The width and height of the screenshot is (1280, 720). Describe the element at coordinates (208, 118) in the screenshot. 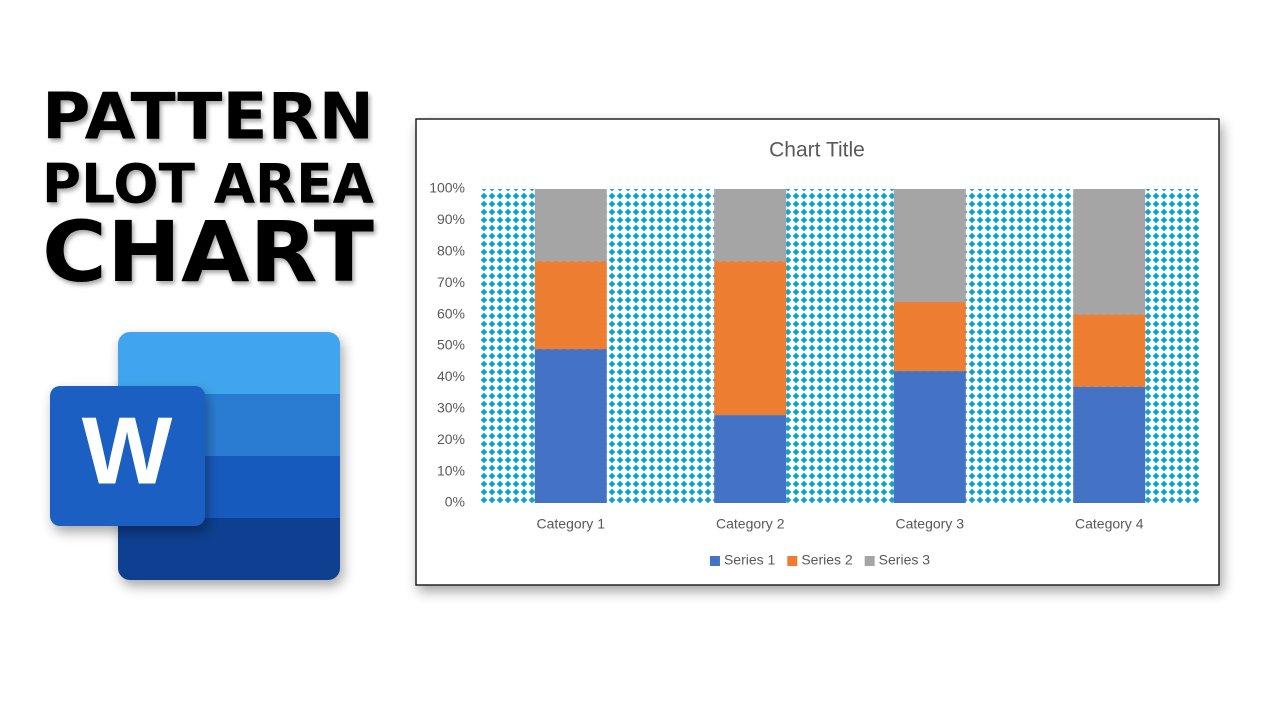

I see `headline-line: PATTERN` at that location.